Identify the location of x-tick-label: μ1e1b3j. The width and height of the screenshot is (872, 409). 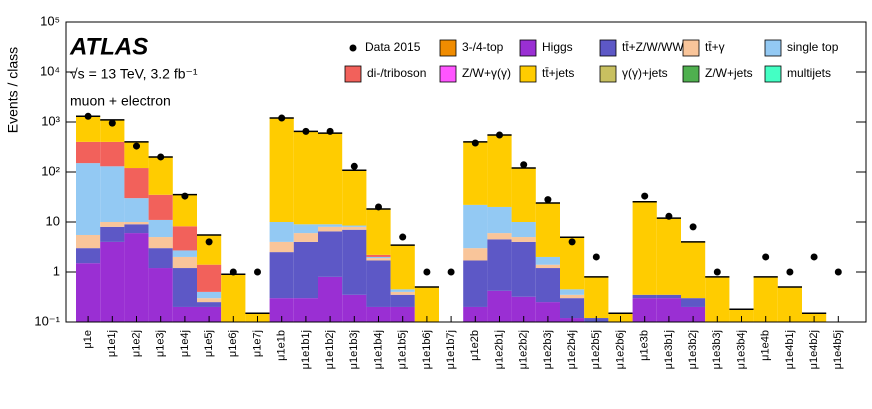
(354, 349).